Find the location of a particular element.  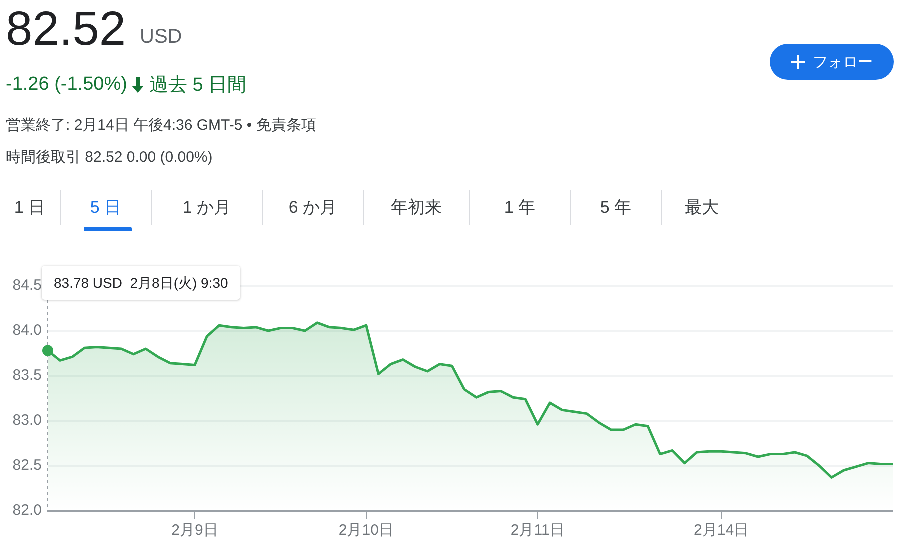

x-tick-label: 2月10日 is located at coordinates (366, 531).